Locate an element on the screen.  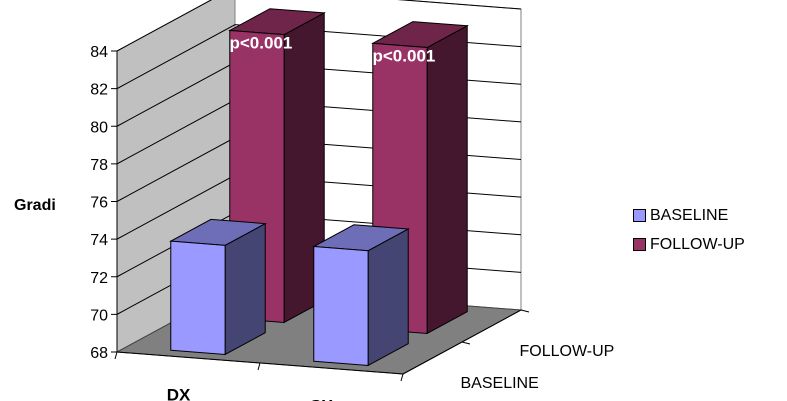
x-tick-label-dx: DX is located at coordinates (179, 393).